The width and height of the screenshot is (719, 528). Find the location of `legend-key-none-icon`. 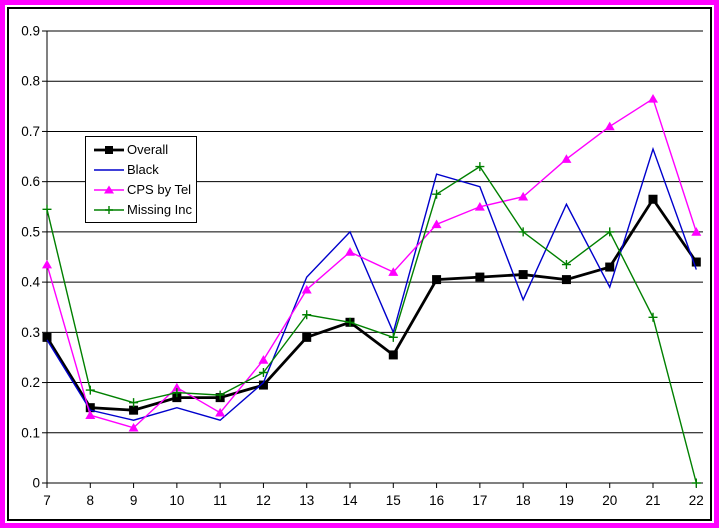

legend-key-none-icon is located at coordinates (109, 169).